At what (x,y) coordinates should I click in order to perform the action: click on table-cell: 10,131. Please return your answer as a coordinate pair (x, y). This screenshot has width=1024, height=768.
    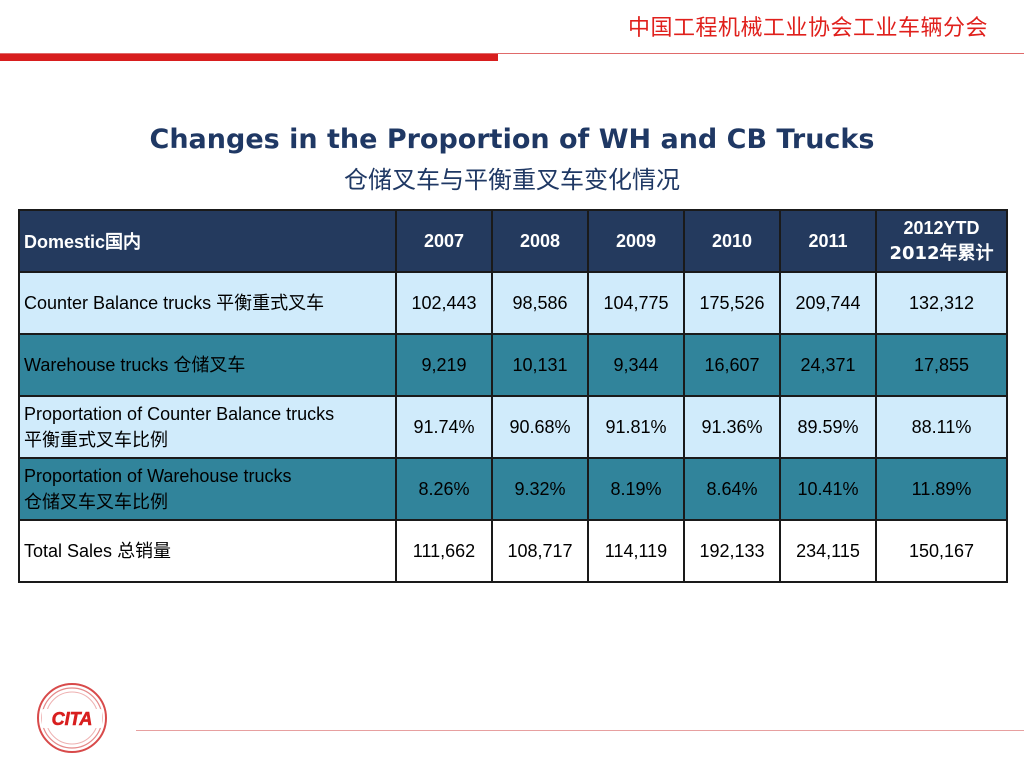
    Looking at the image, I should click on (540, 365).